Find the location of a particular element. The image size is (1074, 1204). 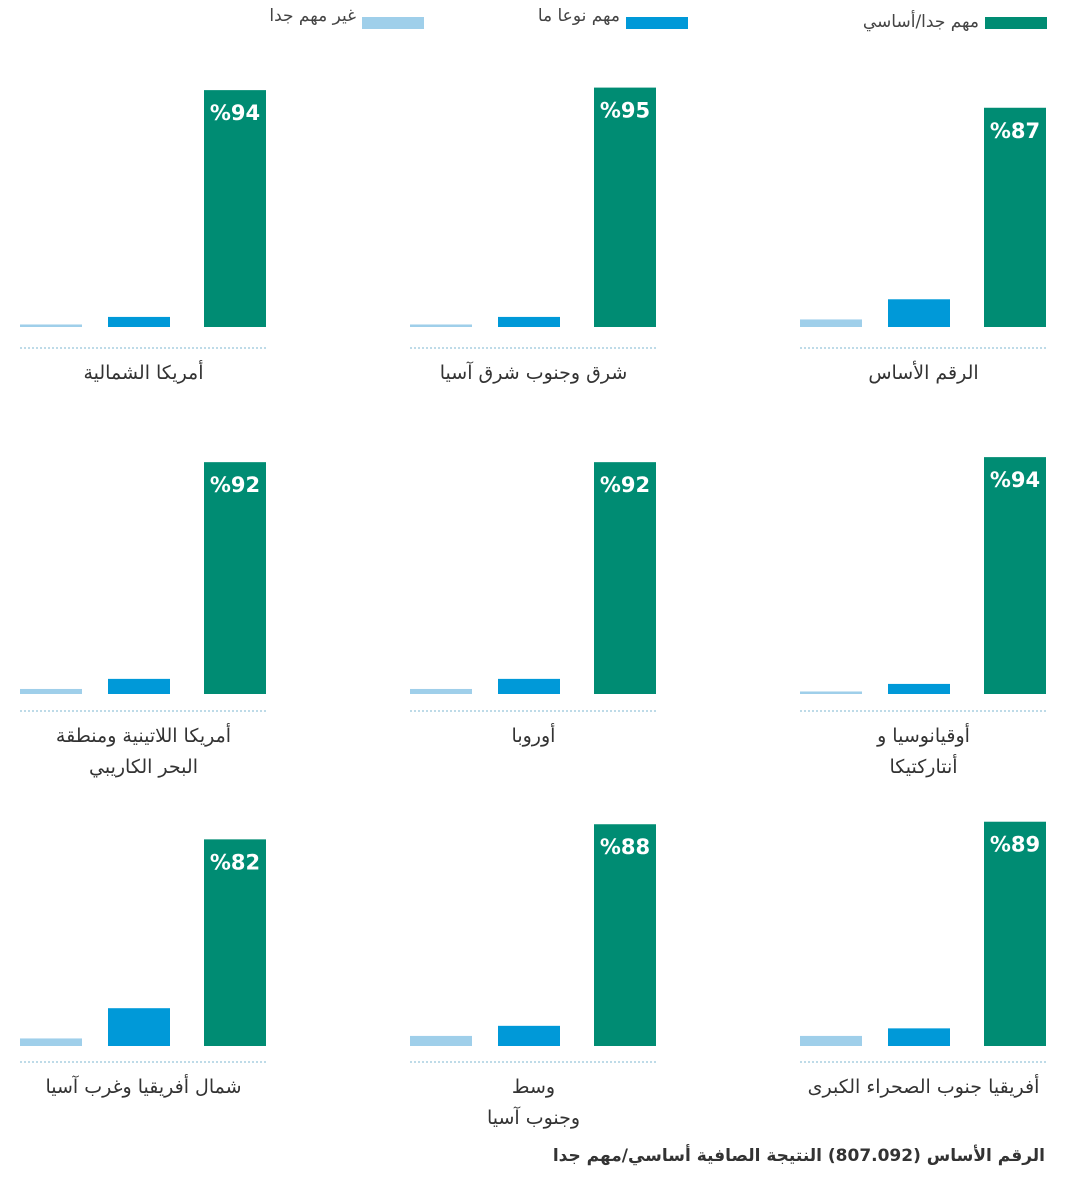

value-label: %89 is located at coordinates (1015, 845).